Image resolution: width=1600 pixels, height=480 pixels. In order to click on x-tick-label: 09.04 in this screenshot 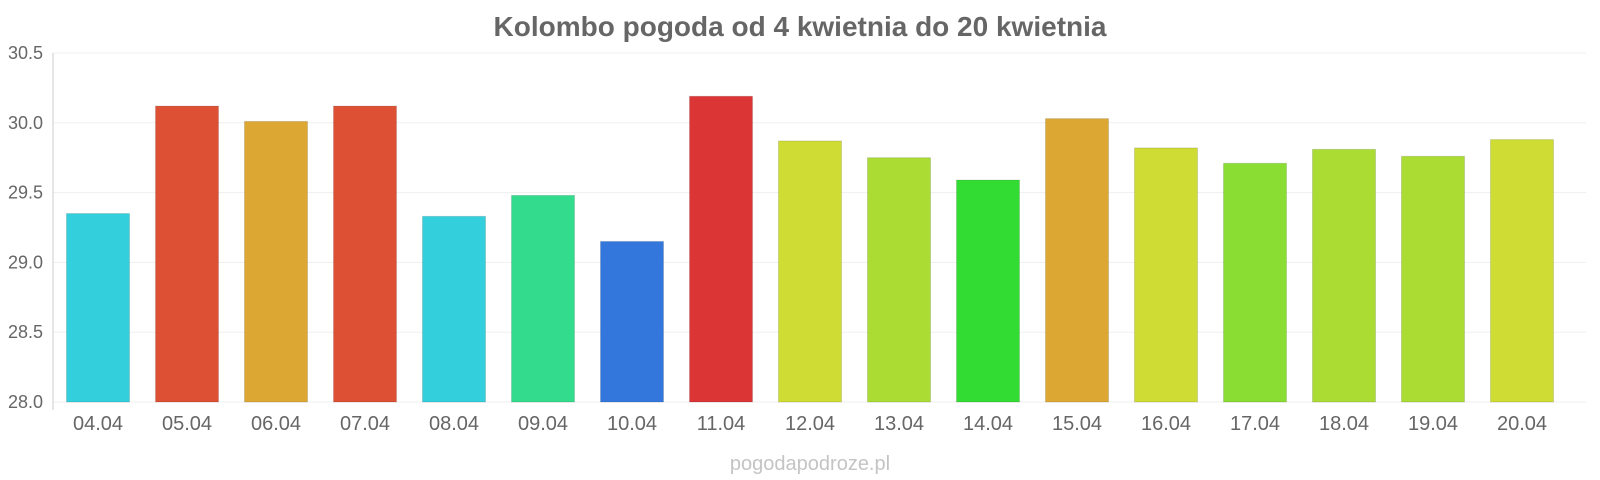, I will do `click(543, 424)`.